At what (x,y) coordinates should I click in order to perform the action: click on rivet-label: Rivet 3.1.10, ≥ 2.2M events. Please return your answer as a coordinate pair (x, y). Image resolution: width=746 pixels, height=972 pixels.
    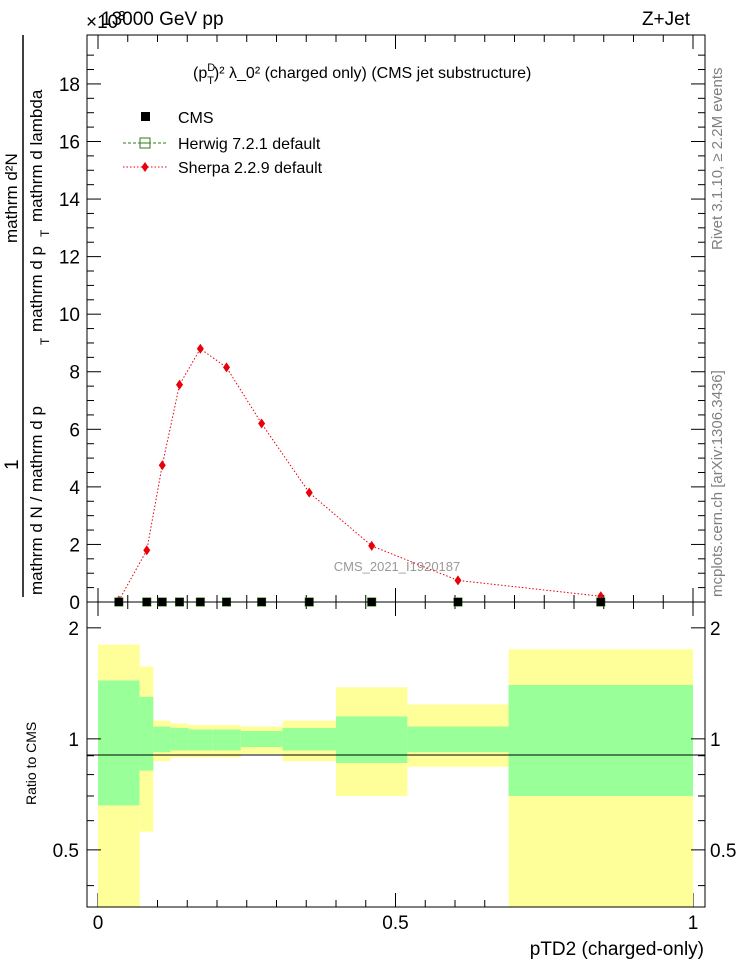
    Looking at the image, I should click on (717, 159).